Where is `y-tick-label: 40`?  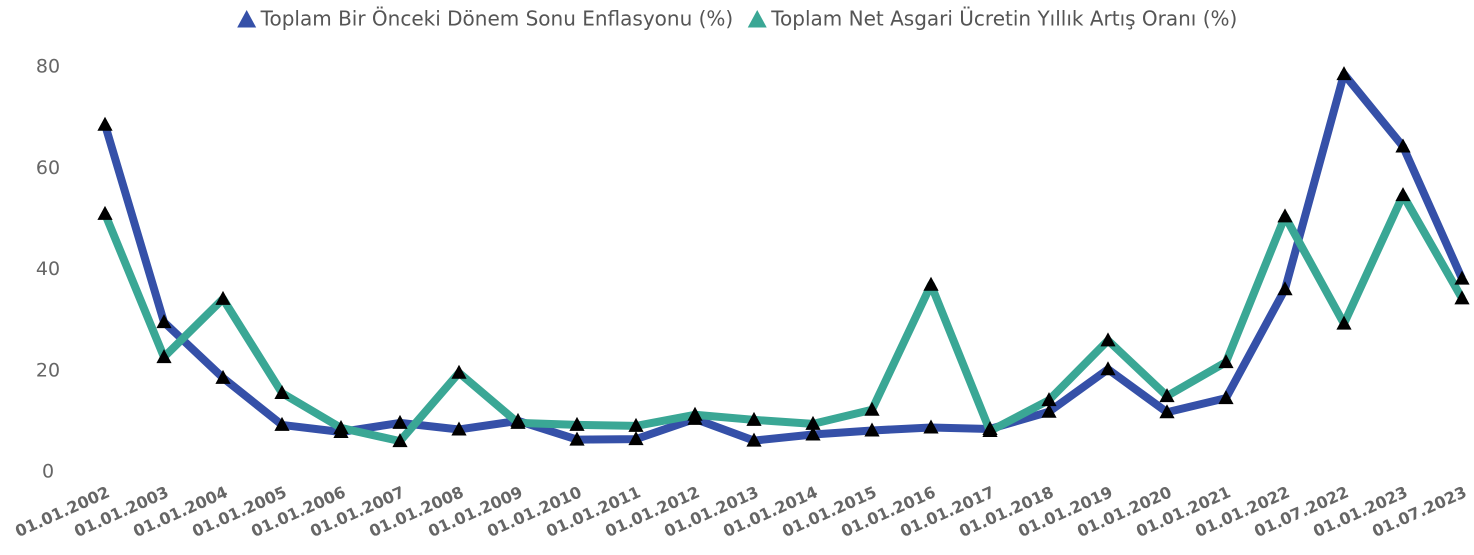 y-tick-label: 40 is located at coordinates (48, 269).